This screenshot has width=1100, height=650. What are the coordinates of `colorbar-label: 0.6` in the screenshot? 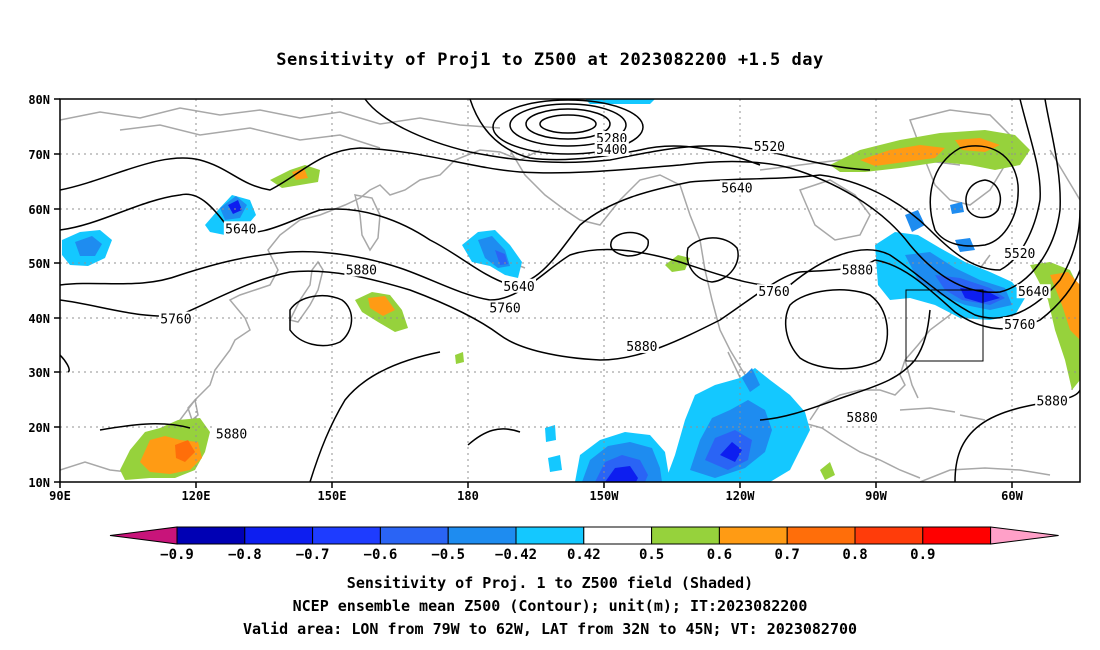 It's located at (719, 555).